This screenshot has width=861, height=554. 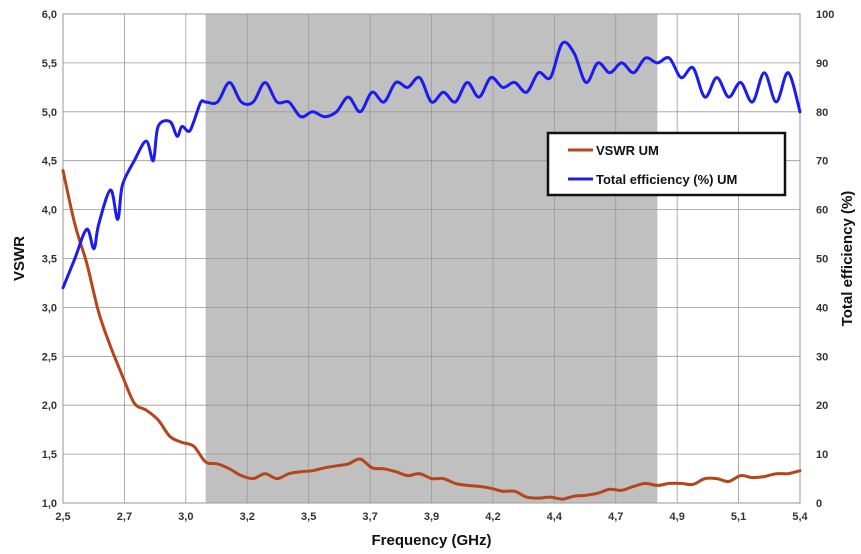 I want to click on y-right-tick-label: 60, so click(x=822, y=211).